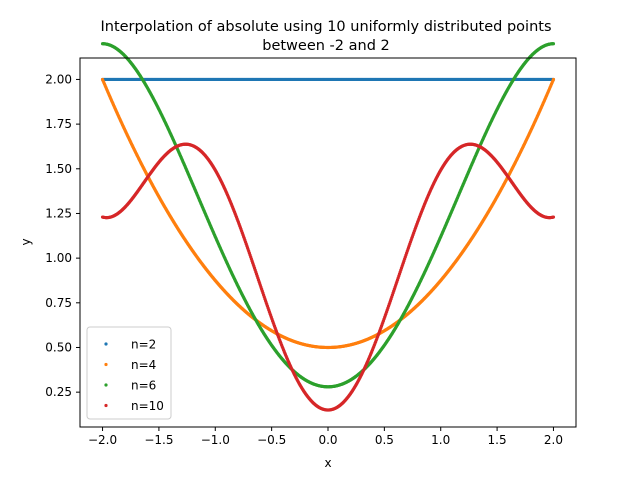  I want to click on legend-label: n=10, so click(147, 406).